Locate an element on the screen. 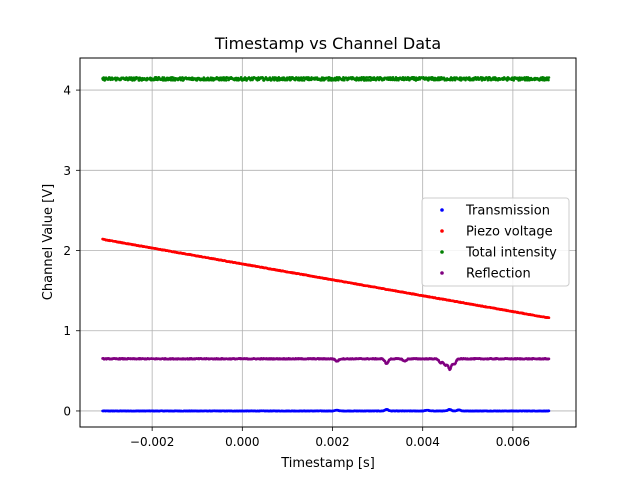 This screenshot has height=480, width=640. y-axis: 0 1 2 3 4 is located at coordinates (71, 251).